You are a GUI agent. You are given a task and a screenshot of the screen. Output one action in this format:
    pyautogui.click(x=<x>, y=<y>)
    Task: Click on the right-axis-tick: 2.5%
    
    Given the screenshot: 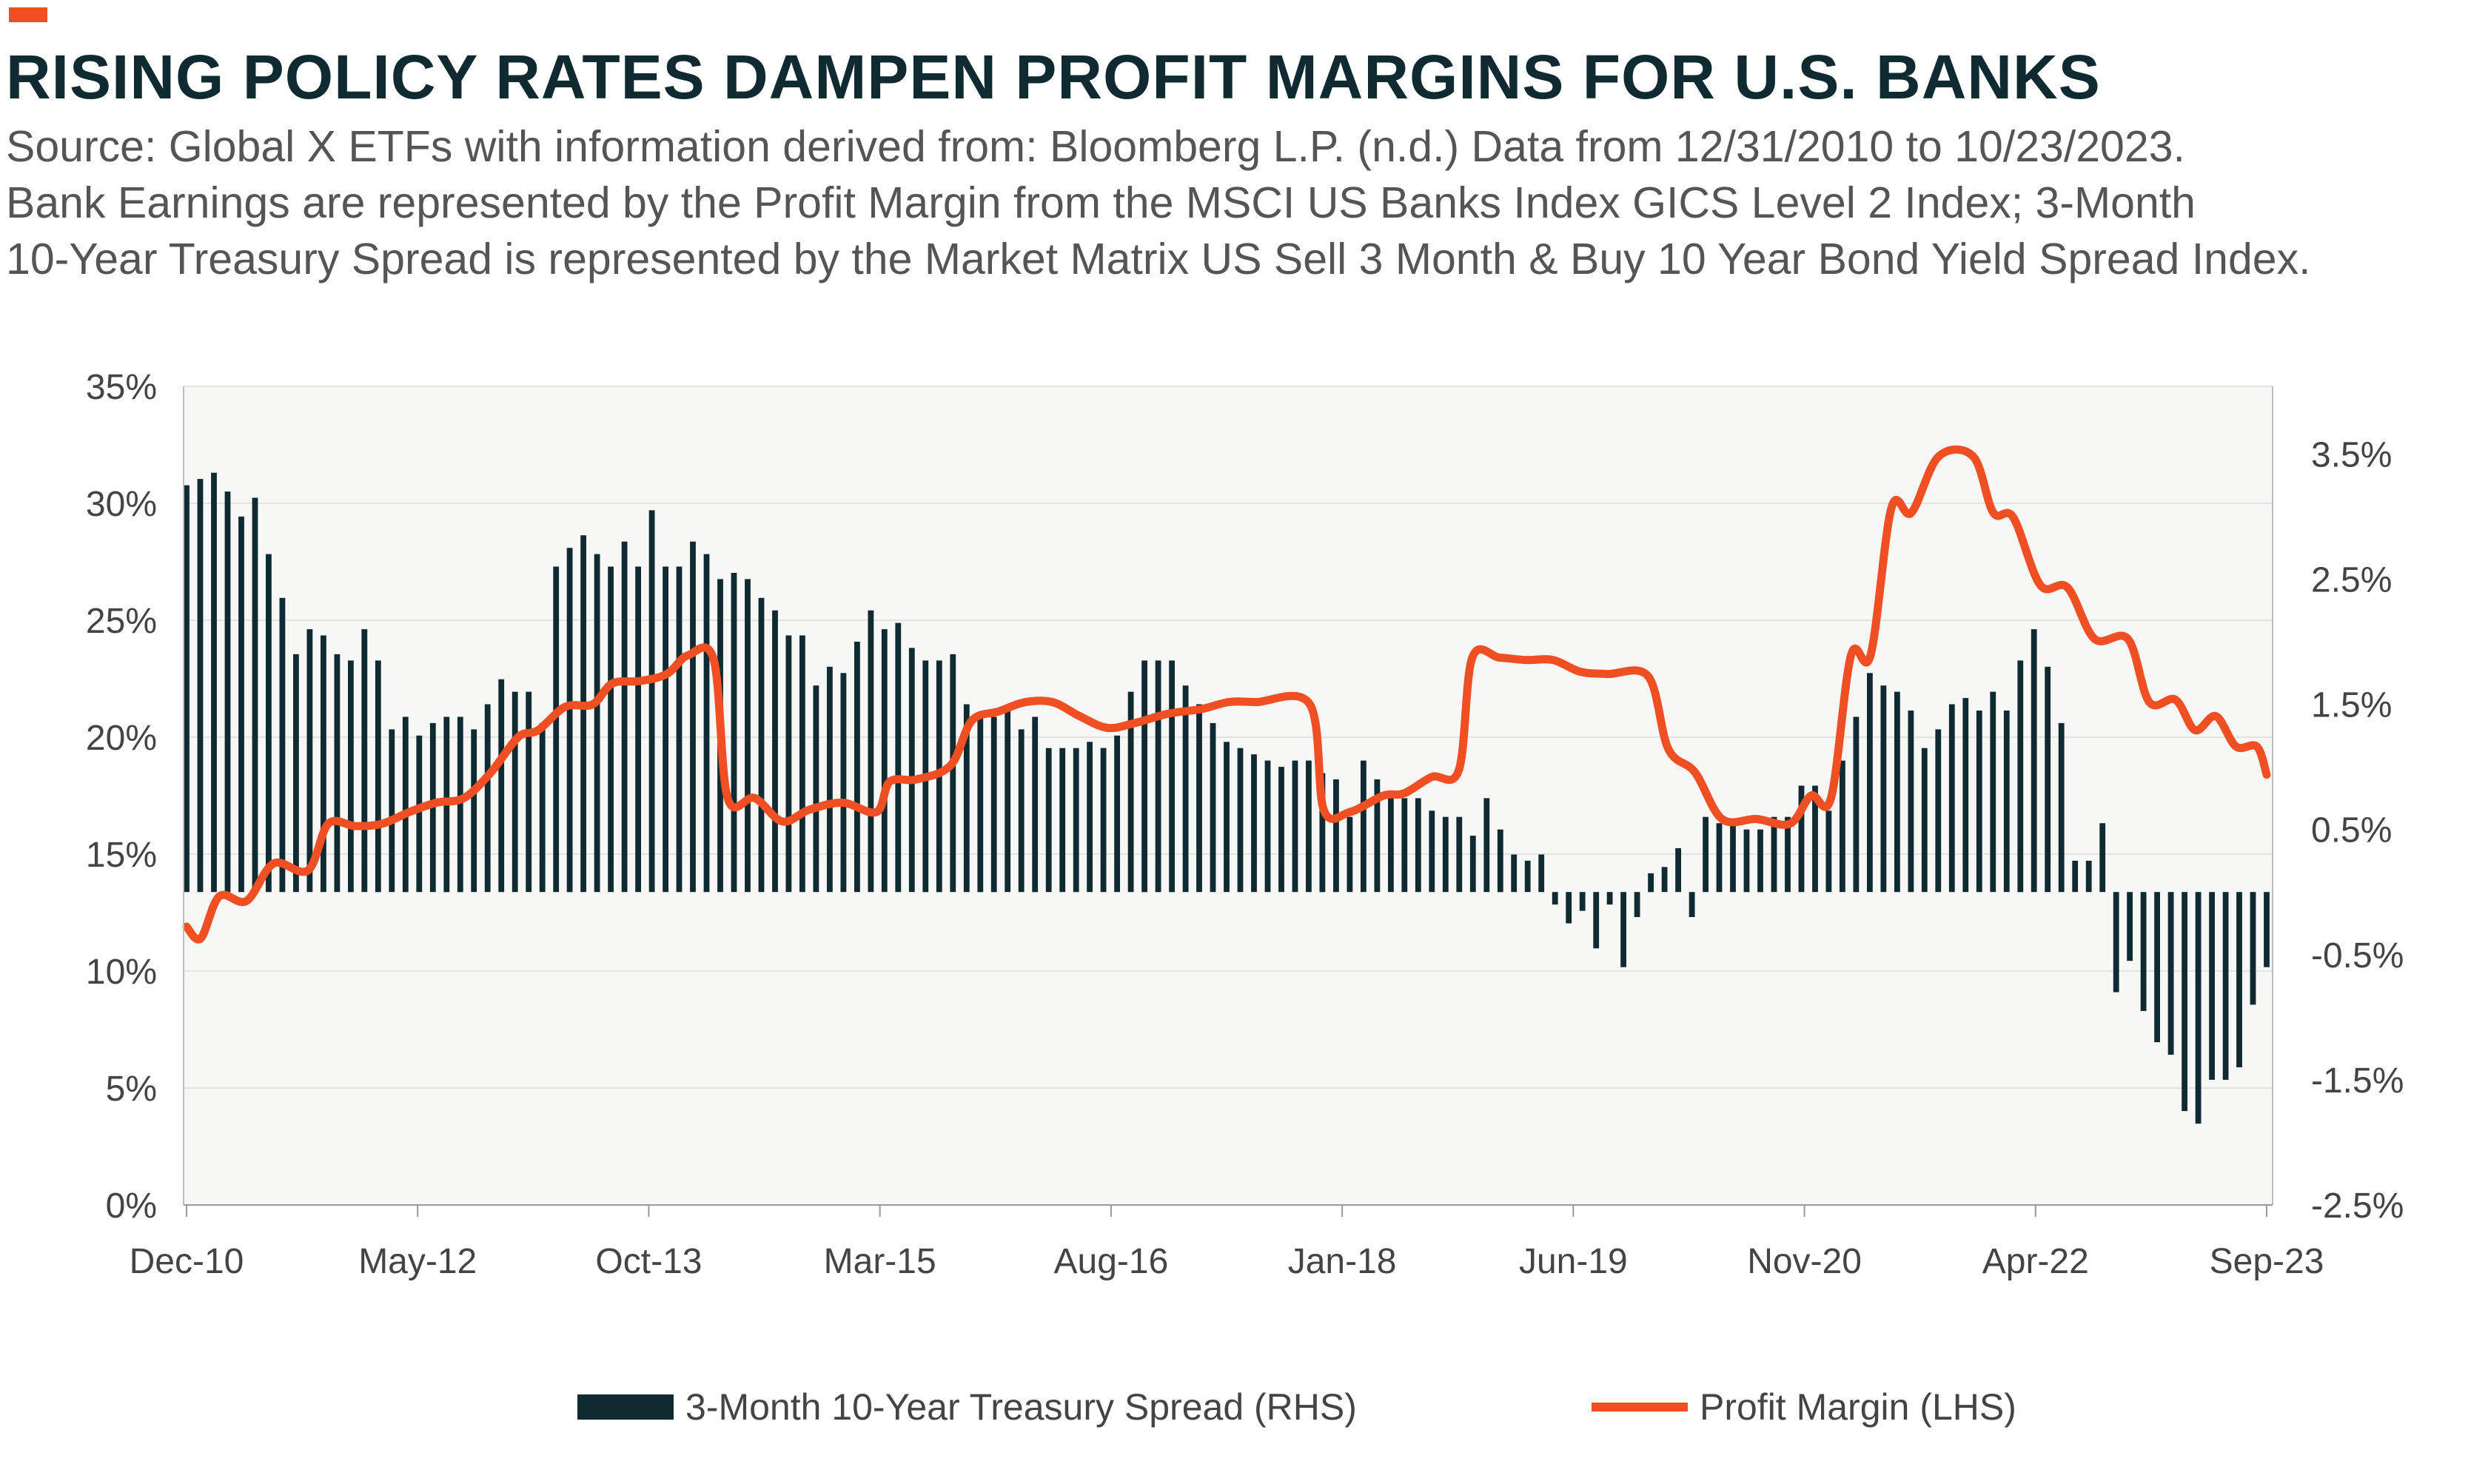 What is the action you would take?
    pyautogui.click(x=2351, y=580)
    